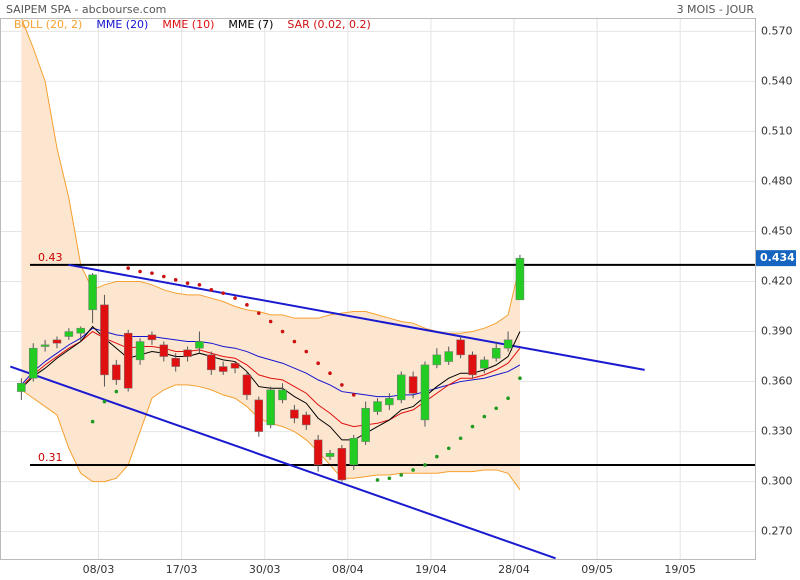 Image resolution: width=800 pixels, height=580 pixels. Describe the element at coordinates (777, 331) in the screenshot. I see `y-tick-label: 0.390` at that location.